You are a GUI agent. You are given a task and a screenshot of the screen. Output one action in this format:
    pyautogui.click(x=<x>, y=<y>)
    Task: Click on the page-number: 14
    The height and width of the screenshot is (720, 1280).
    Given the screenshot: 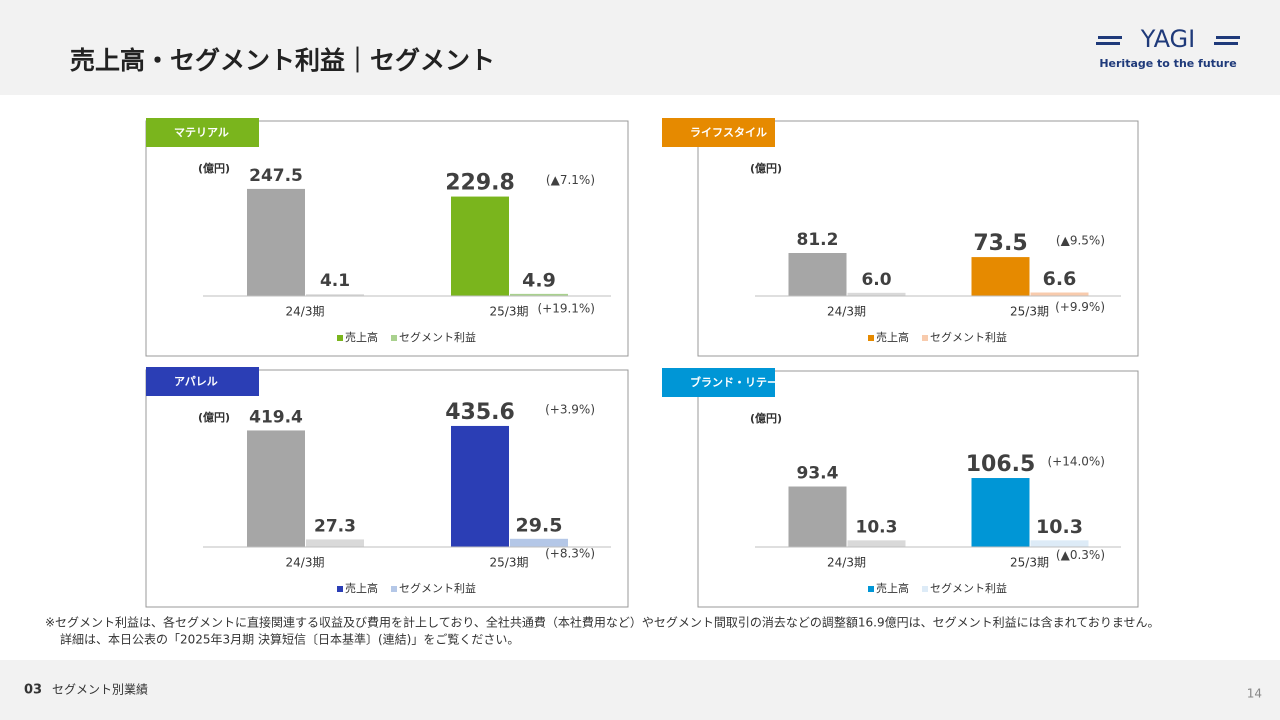 What is the action you would take?
    pyautogui.click(x=1254, y=694)
    